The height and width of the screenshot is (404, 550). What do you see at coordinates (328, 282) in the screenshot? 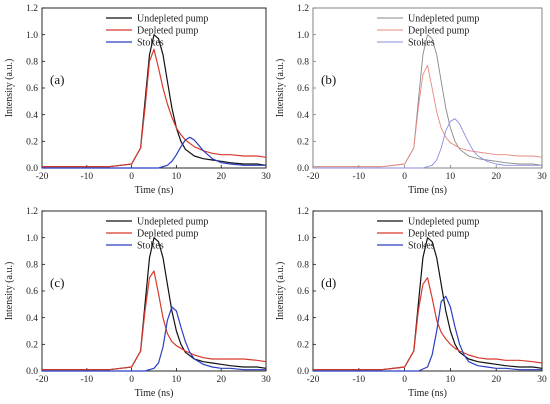
I see `panel-label: (d)` at bounding box center [328, 282].